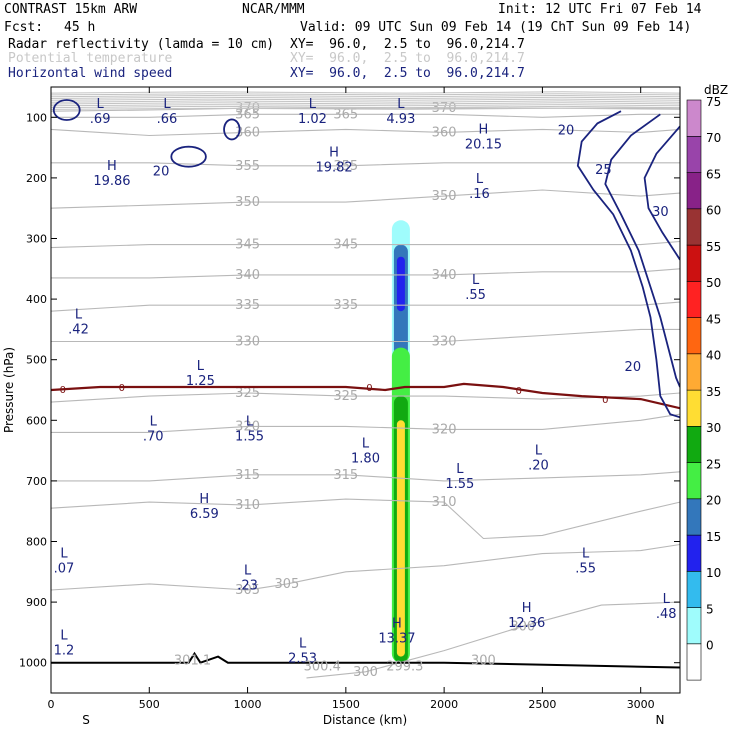  Describe the element at coordinates (36, 299) in the screenshot. I see `y-tick-label: 400` at that location.